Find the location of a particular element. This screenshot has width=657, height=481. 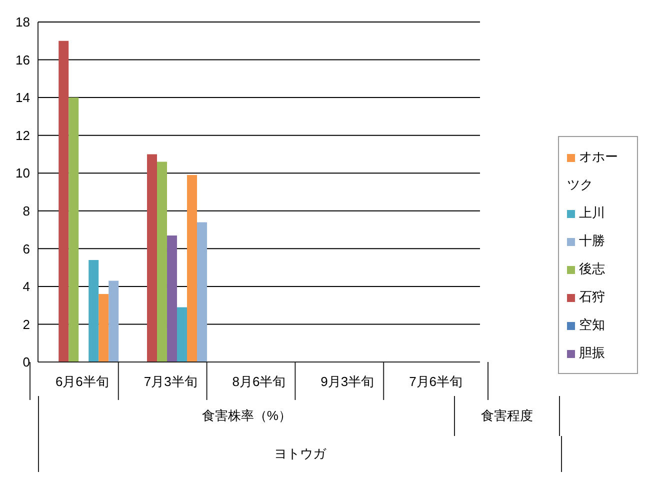

legend-label: 上川 is located at coordinates (592, 212).